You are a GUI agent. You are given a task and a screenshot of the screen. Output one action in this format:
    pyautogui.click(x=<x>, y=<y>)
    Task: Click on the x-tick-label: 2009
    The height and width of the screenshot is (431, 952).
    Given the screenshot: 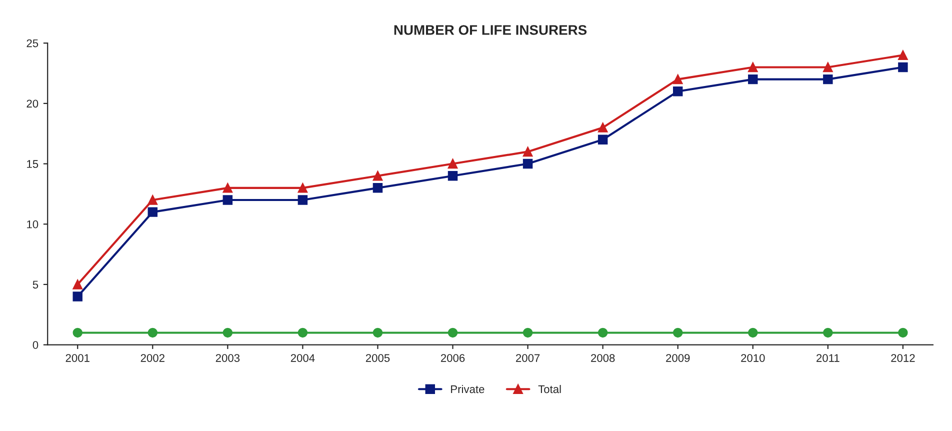 What is the action you would take?
    pyautogui.click(x=678, y=358)
    